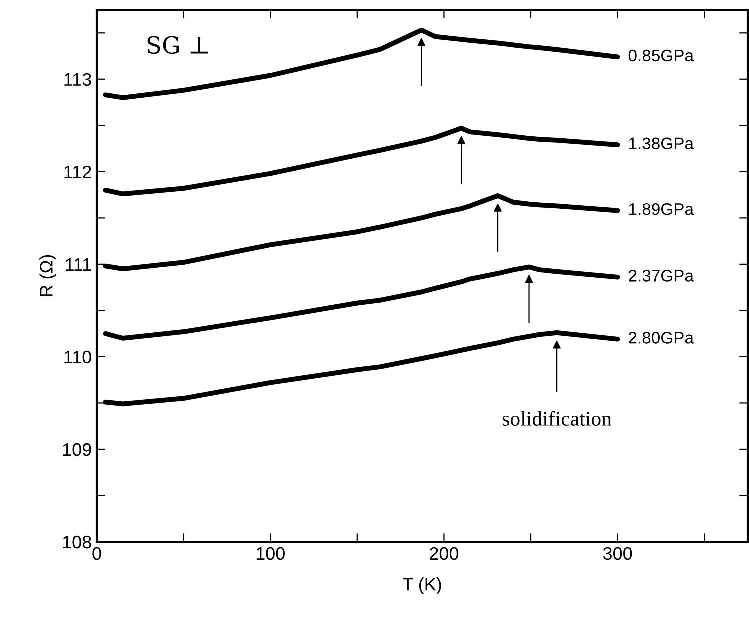 Image resolution: width=749 pixels, height=618 pixels. What do you see at coordinates (661, 209) in the screenshot?
I see `series-label: 1.89GPa` at bounding box center [661, 209].